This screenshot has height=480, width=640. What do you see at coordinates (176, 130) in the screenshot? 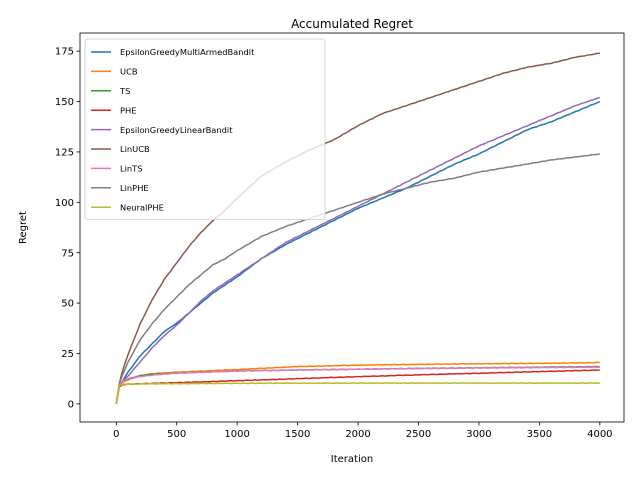
I see `legend-label: EpsilonGreedyLinearBandit` at bounding box center [176, 130].